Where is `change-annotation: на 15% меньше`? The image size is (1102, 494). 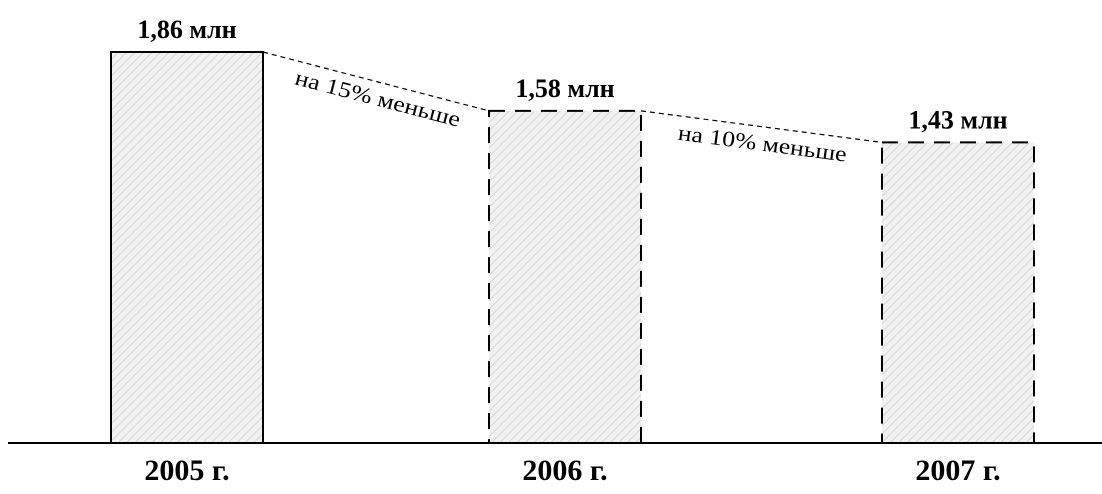
change-annotation: на 15% меньше is located at coordinates (377, 98).